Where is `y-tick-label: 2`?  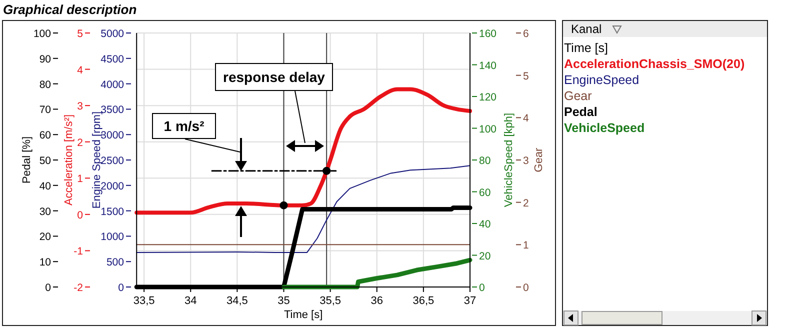 y-tick-label: 2 is located at coordinates (80, 142).